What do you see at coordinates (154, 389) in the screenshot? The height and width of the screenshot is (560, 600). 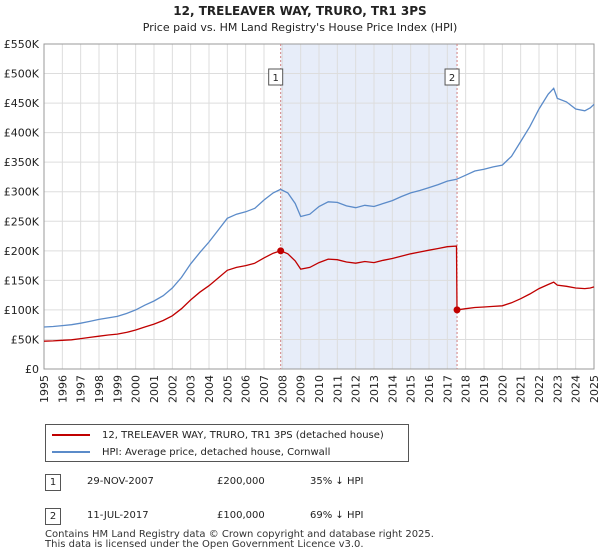 I see `x-tick-label: 2001` at bounding box center [154, 389].